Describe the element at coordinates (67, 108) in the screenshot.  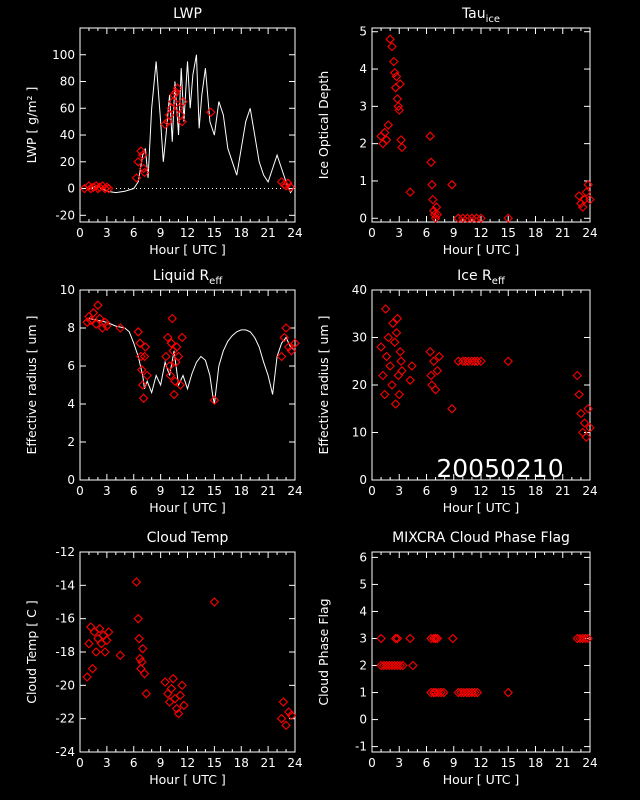
I see `y-tick-label: 60` at that location.